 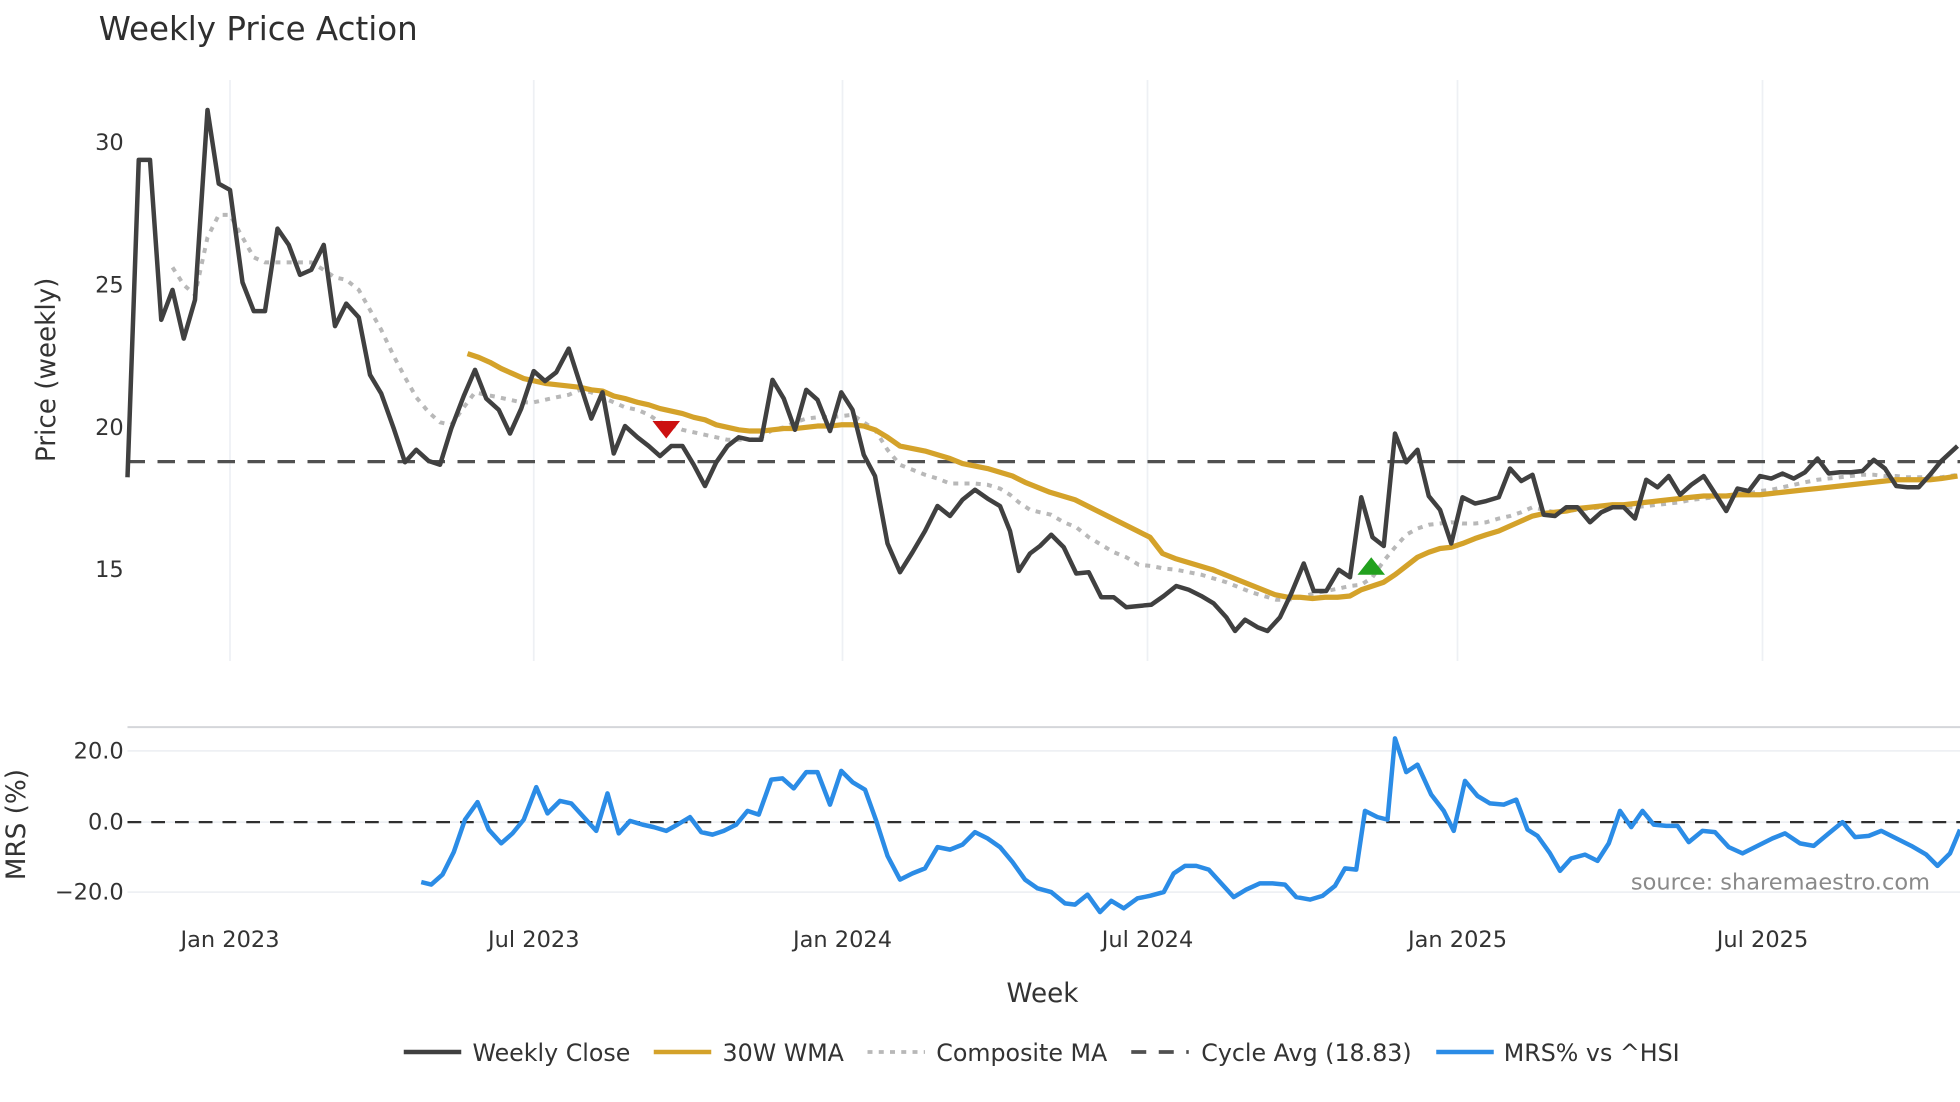 What do you see at coordinates (89, 893) in the screenshot?
I see `mrs-y-tick: −20.0` at bounding box center [89, 893].